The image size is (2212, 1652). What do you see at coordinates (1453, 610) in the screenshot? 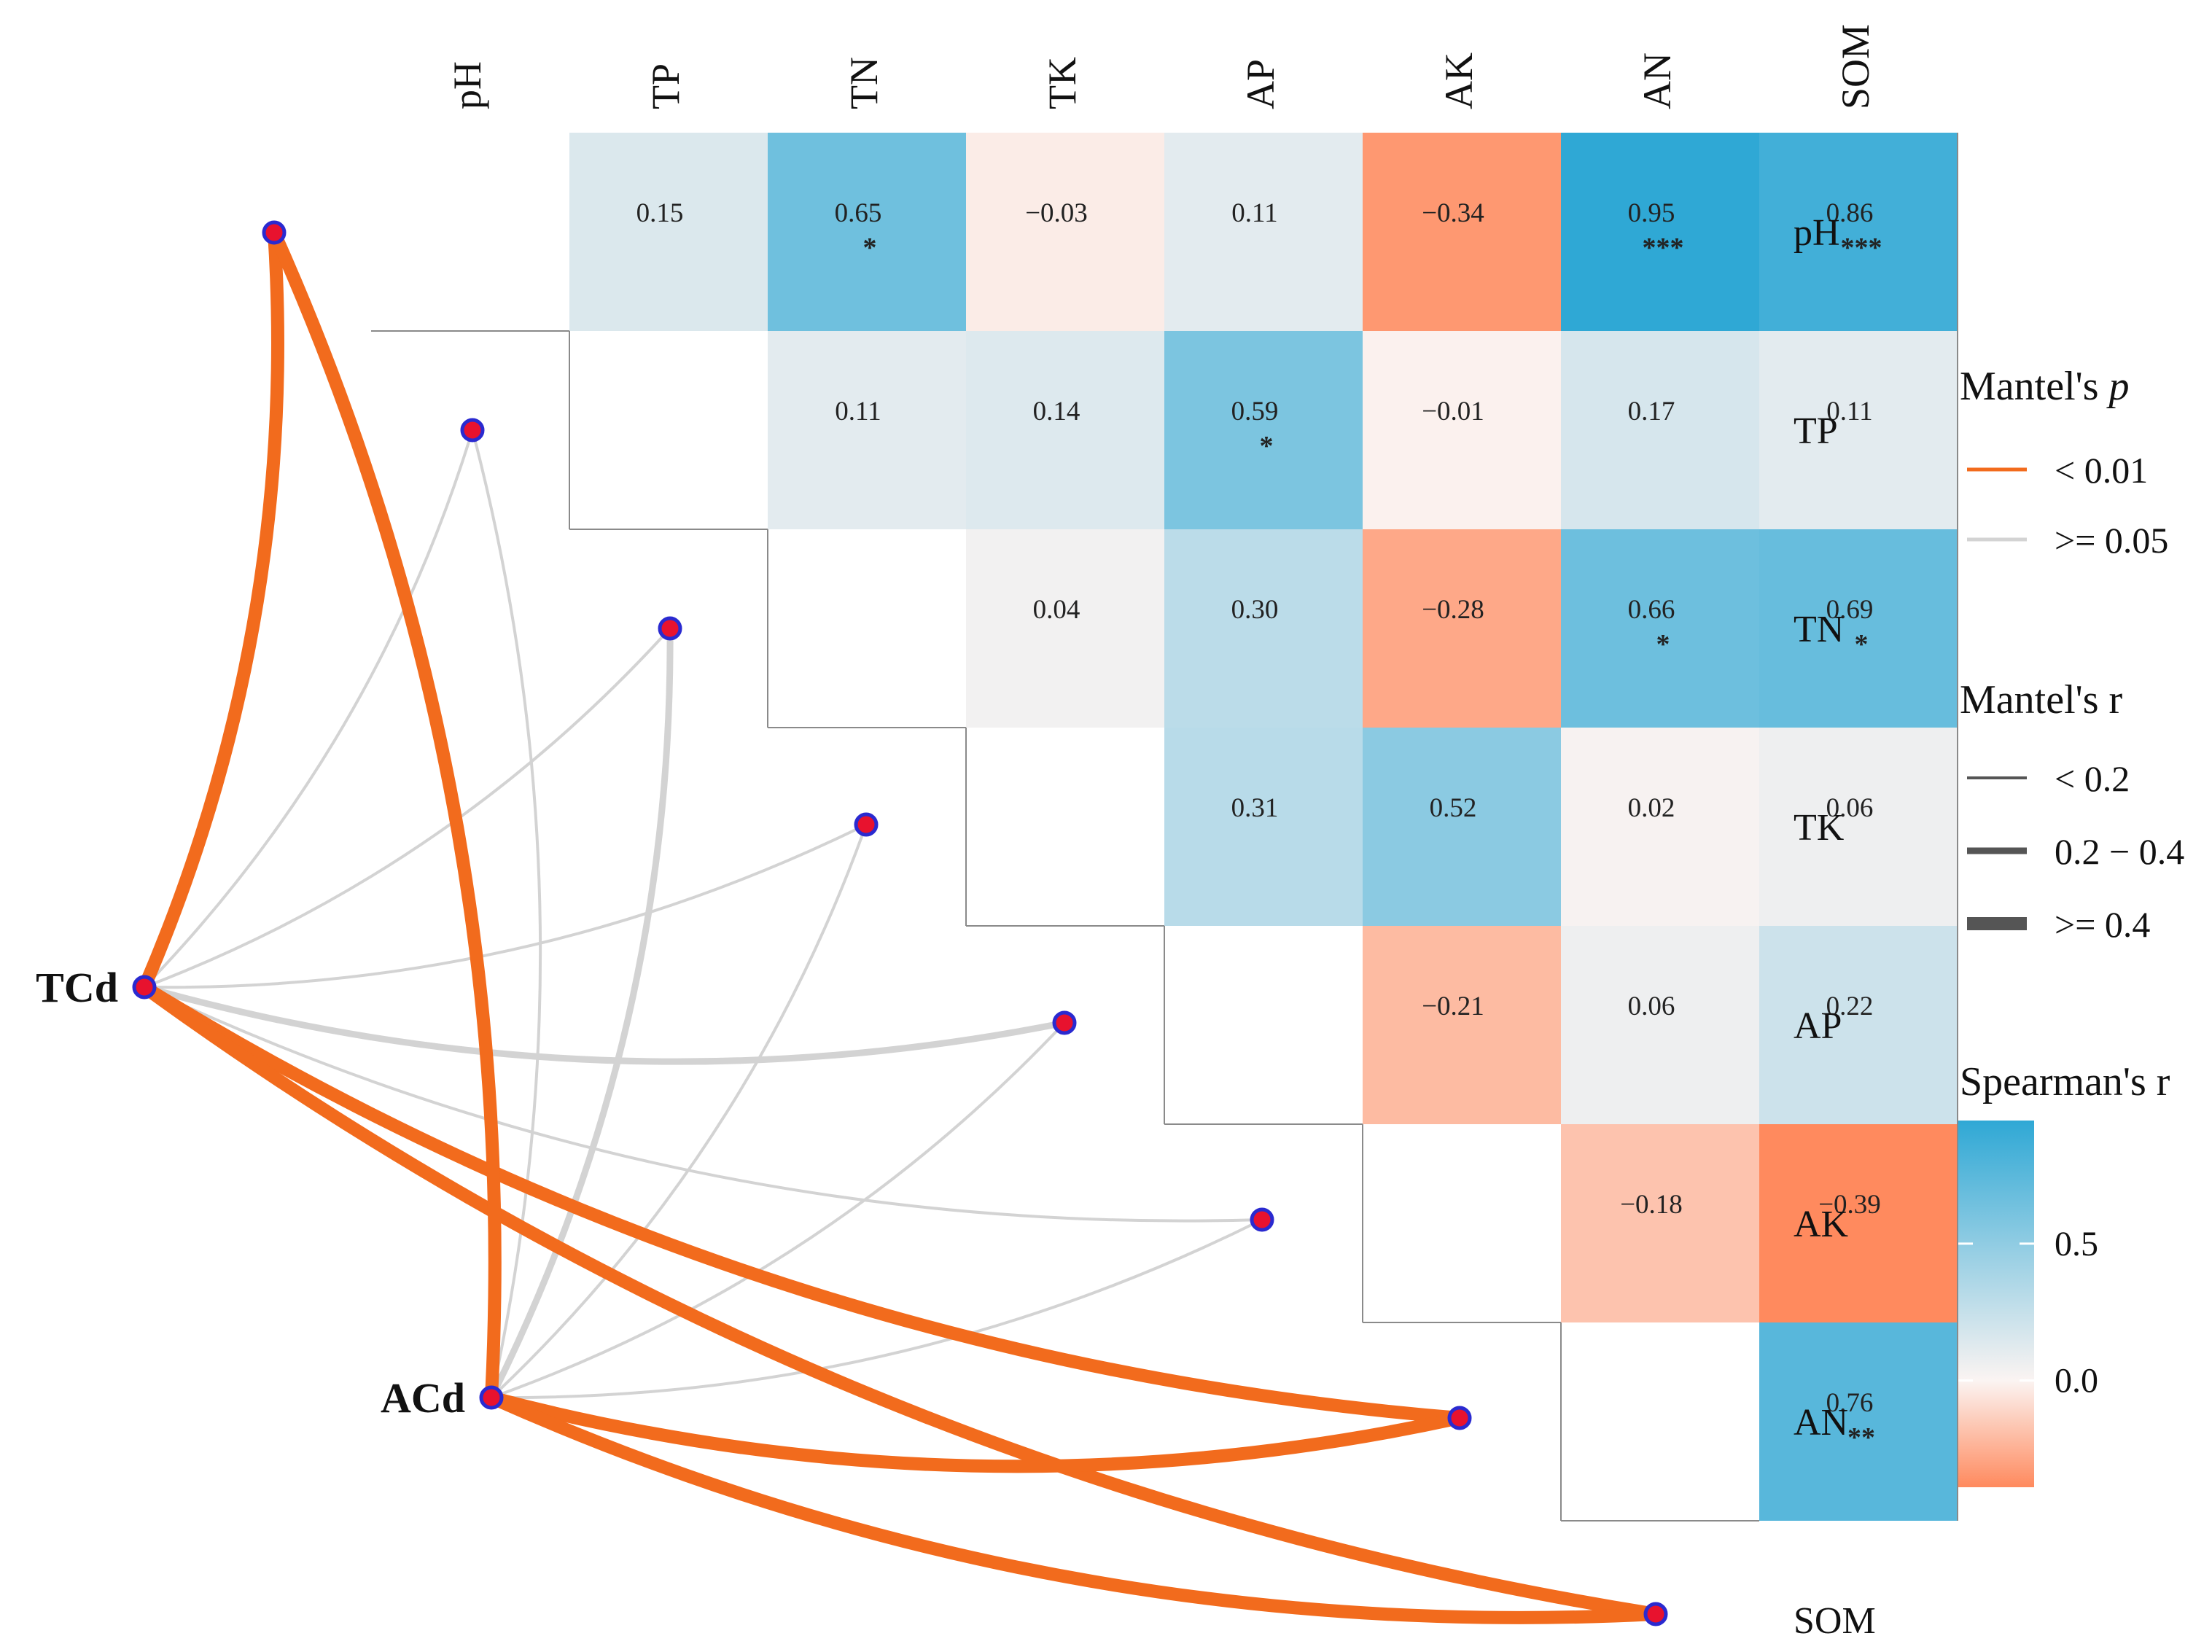
I see `cell-value: −0.28` at bounding box center [1453, 610].